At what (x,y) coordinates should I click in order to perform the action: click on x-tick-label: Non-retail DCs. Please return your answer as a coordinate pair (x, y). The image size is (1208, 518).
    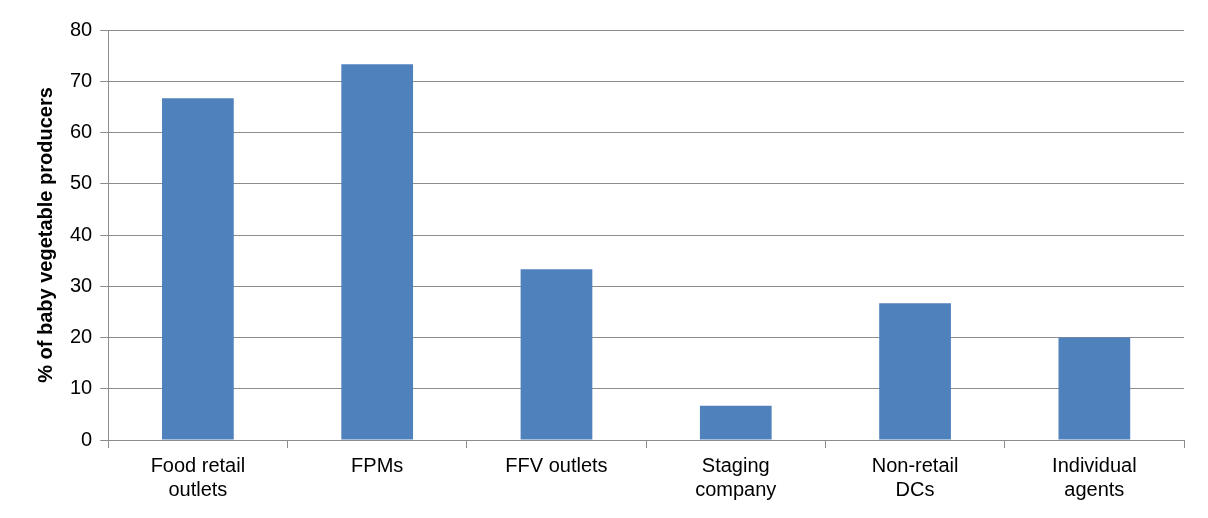
    Looking at the image, I should click on (915, 476).